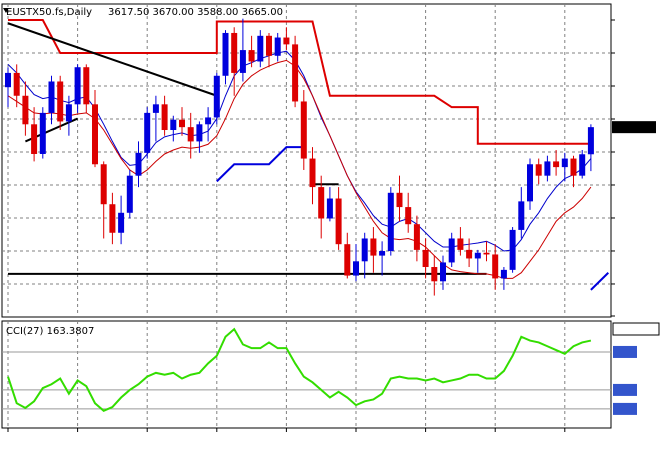 This screenshot has width=660, height=454. I want to click on cci-label: CCI(27) 163.3807, so click(50, 331).